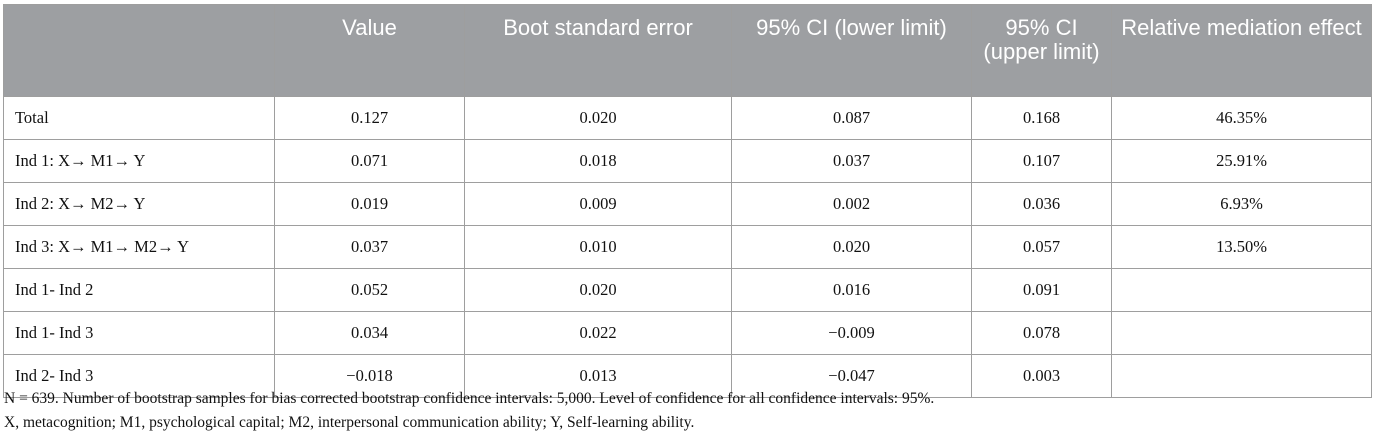  I want to click on table-row: Ind 1- Ind 3 0.034 0.022 −0.009 0.078, so click(687, 333).